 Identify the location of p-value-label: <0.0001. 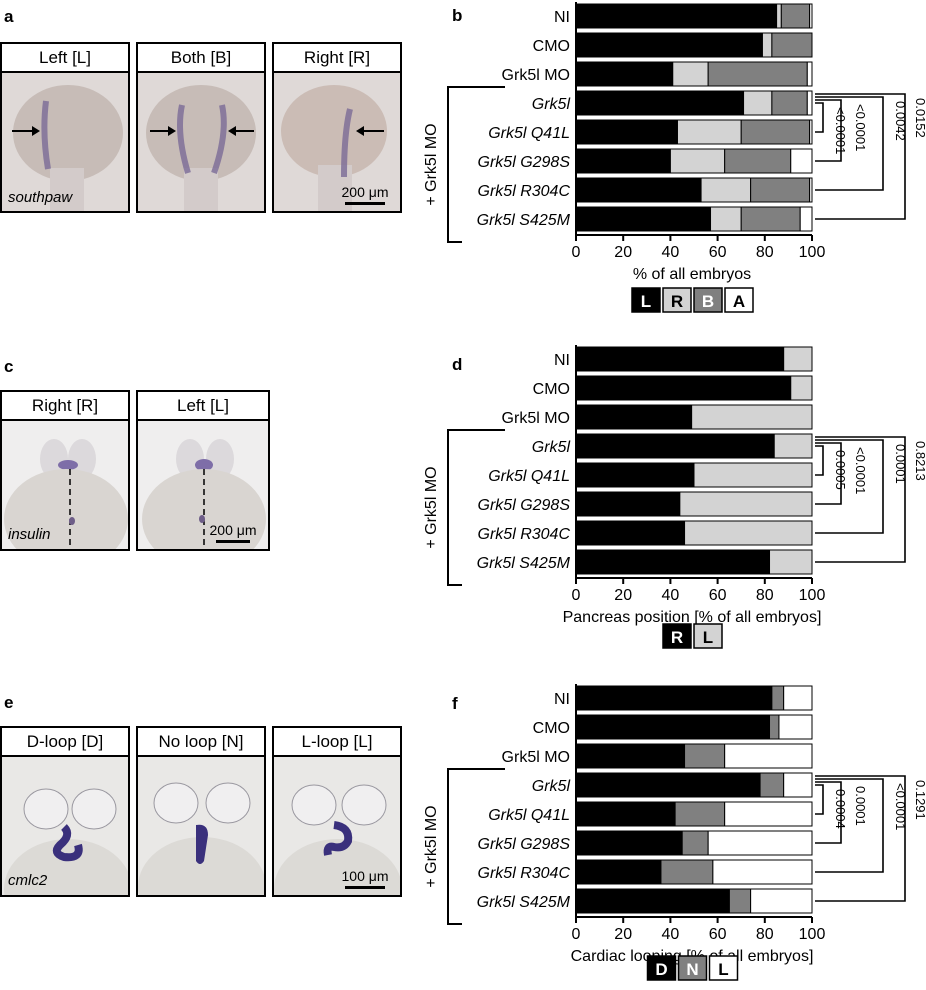
(860, 127).